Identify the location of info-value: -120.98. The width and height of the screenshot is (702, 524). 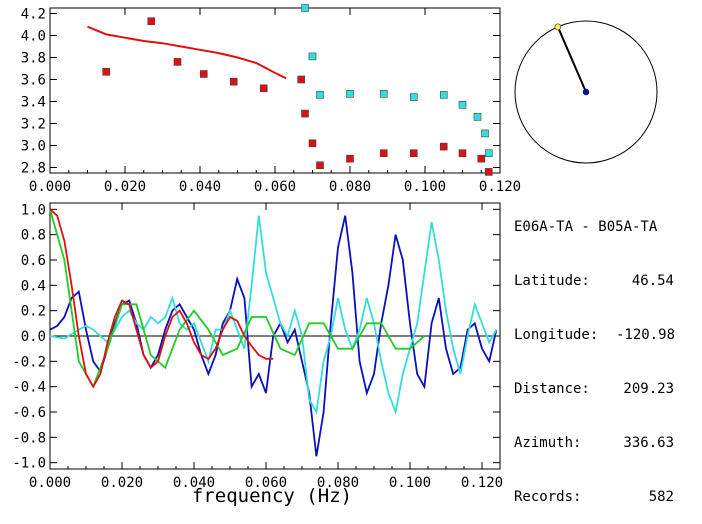
(646, 335).